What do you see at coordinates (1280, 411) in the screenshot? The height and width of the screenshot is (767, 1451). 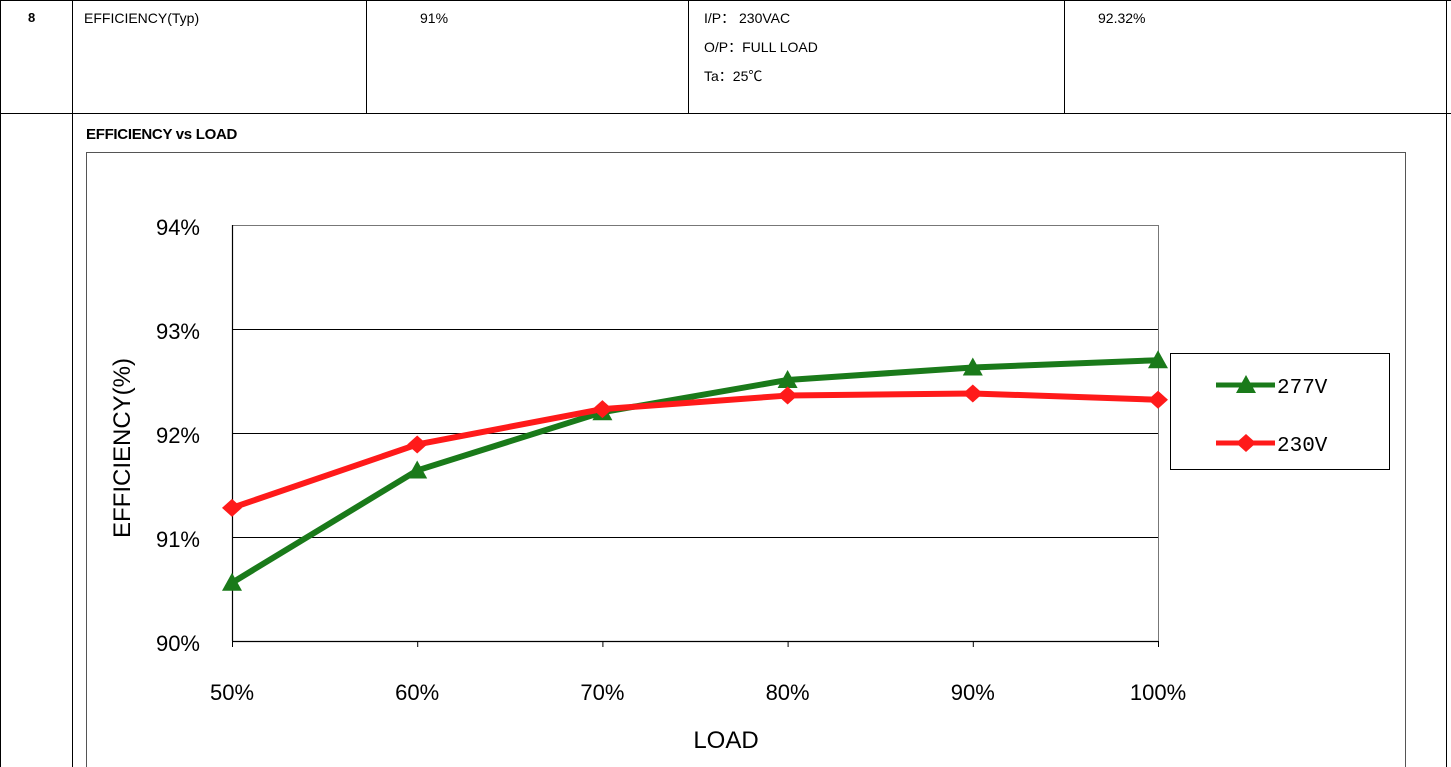 I see `legend-box` at bounding box center [1280, 411].